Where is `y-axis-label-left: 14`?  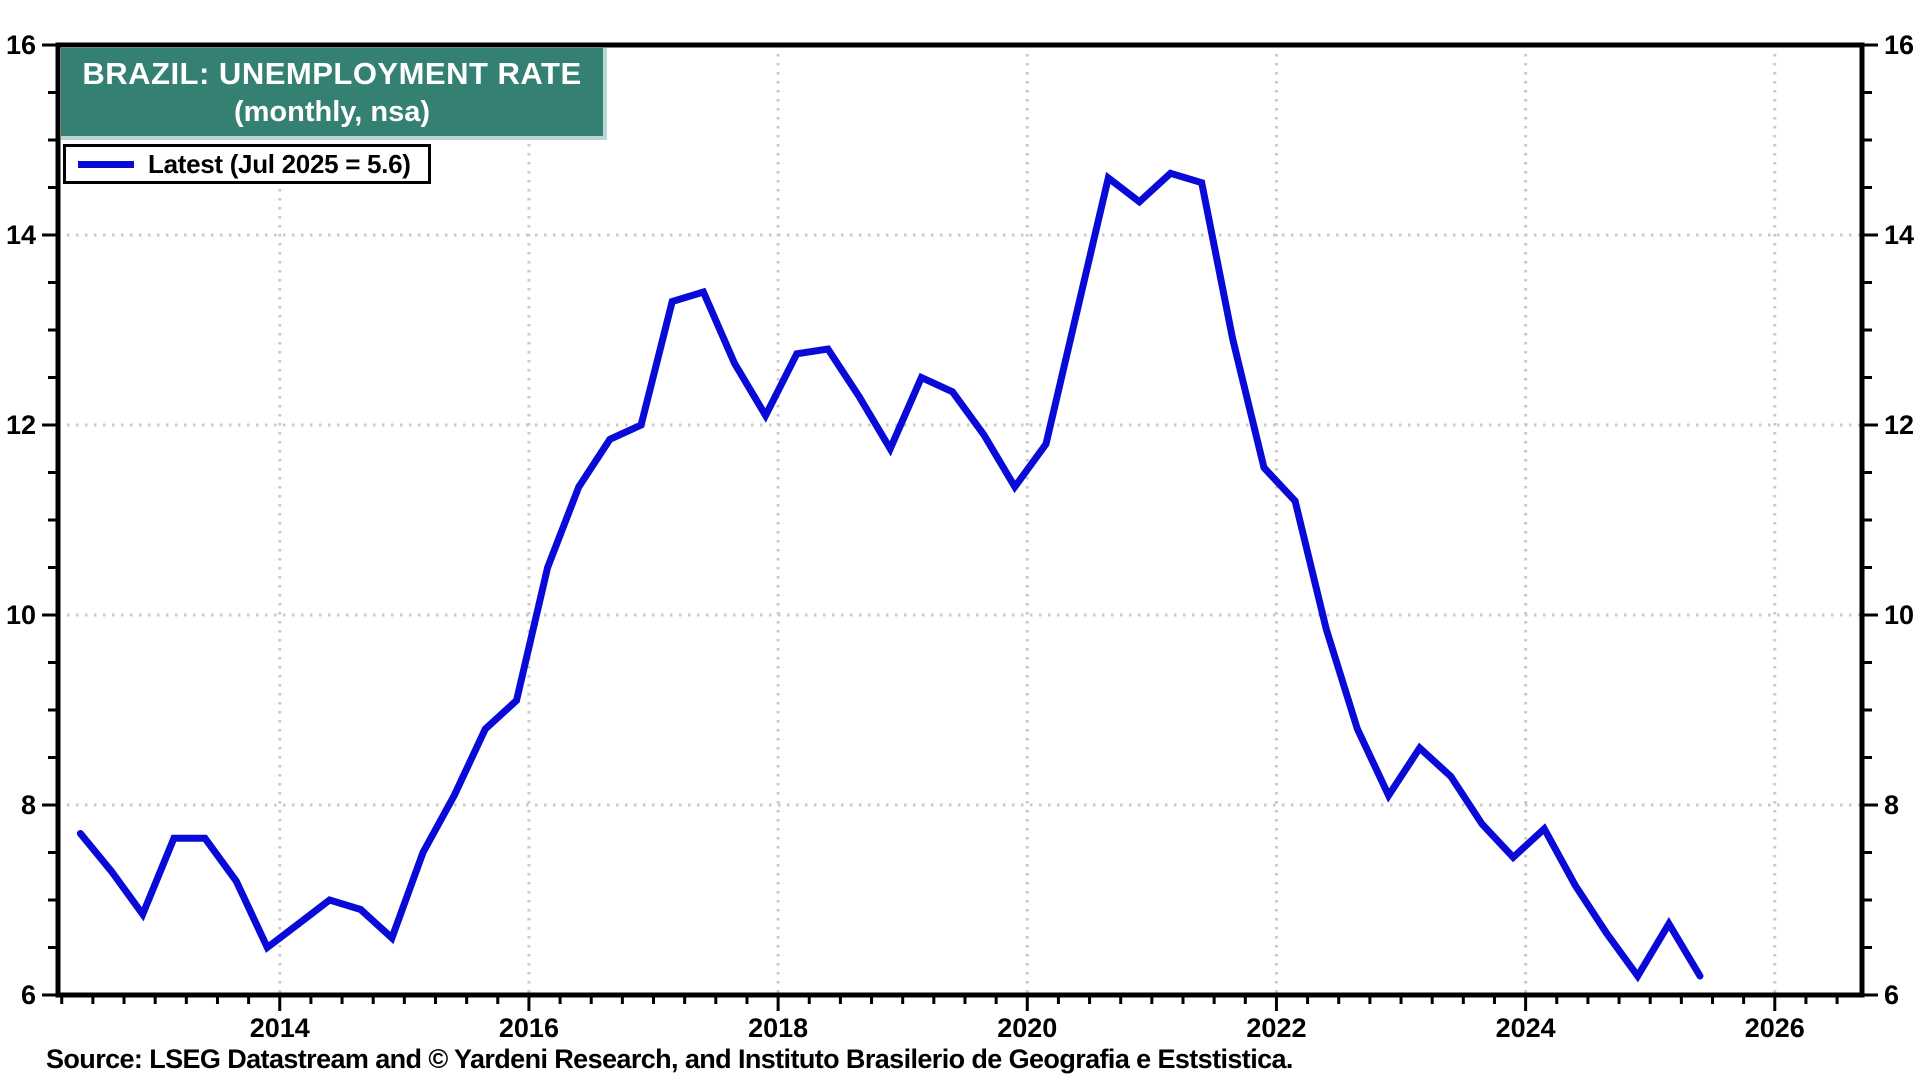
y-axis-label-left: 14 is located at coordinates (21, 235).